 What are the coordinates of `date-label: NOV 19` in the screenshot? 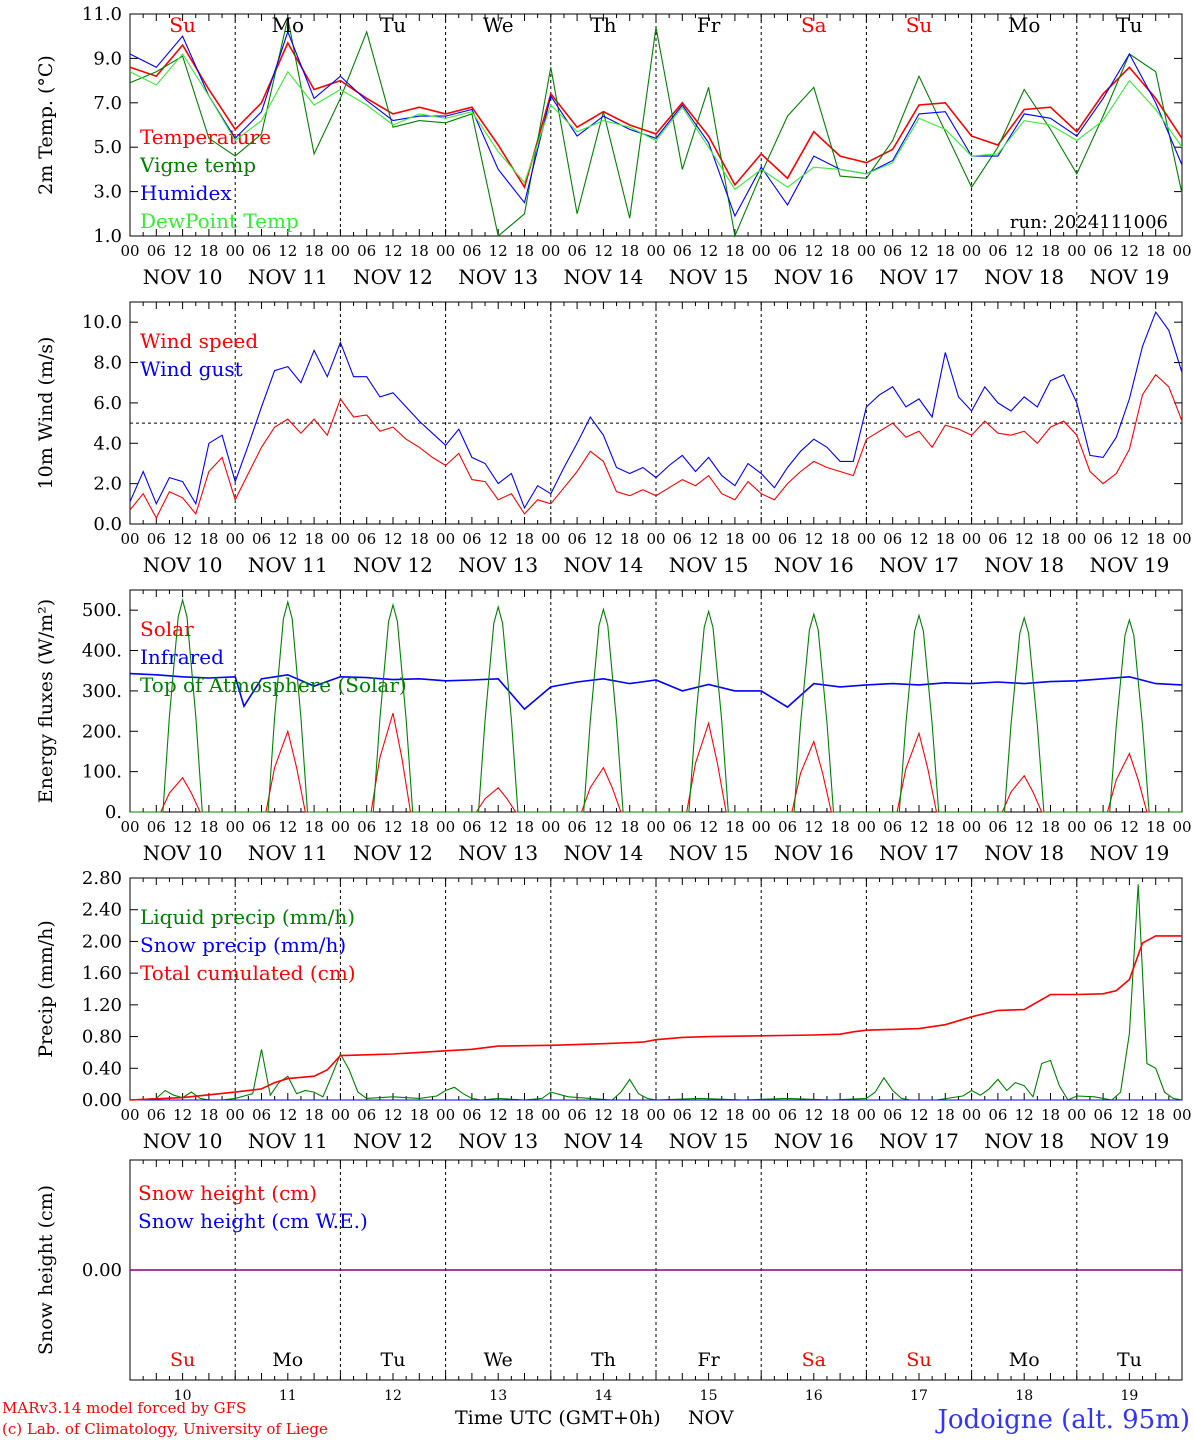 It's located at (1130, 277).